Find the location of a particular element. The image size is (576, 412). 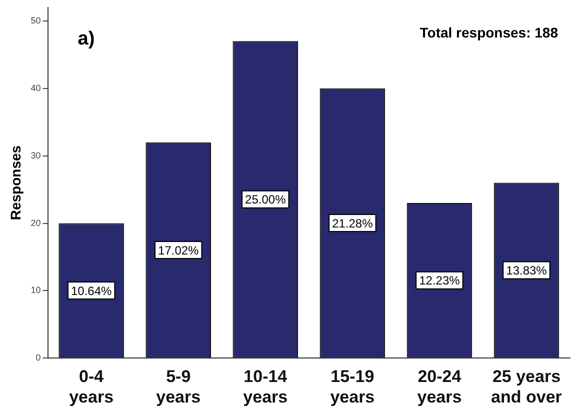

annotation: Total responses: 188 is located at coordinates (489, 32).